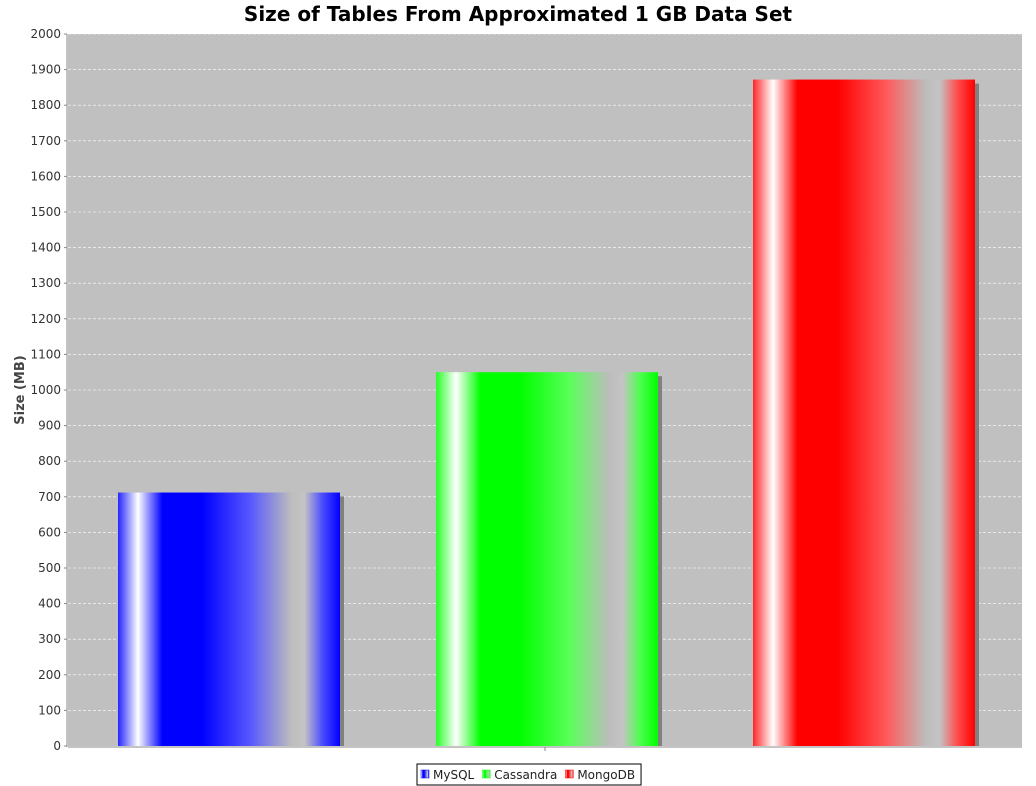 The image size is (1036, 786). I want to click on y-tick-label: 1700, so click(45, 141).